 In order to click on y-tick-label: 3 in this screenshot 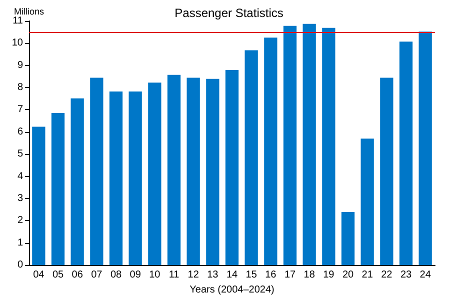, I will do `click(20, 198)`.